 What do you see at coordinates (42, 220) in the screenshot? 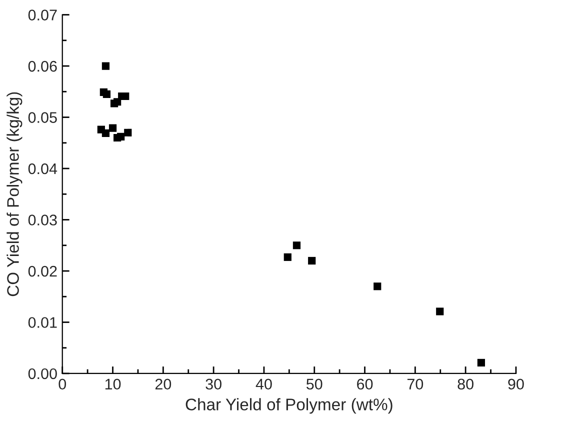
I see `y-tick-label: 0.03` at bounding box center [42, 220].